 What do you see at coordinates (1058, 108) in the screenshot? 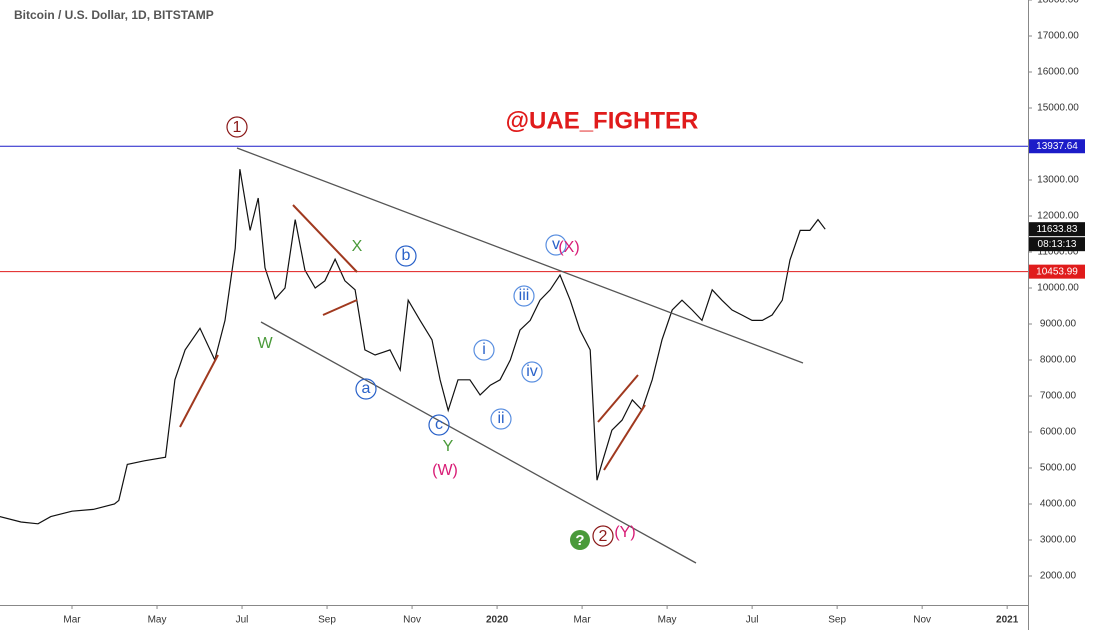
I see `y-tick-label: 15000.00` at bounding box center [1058, 108].